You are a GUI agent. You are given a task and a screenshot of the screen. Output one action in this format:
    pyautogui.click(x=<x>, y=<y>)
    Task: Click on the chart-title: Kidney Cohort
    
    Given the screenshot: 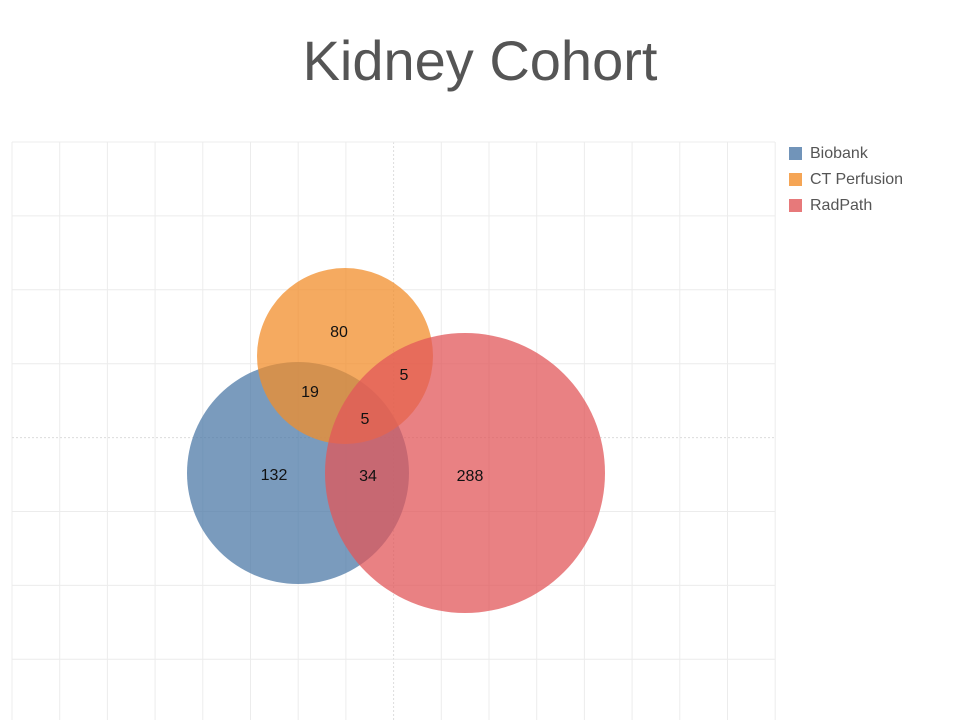 What is the action you would take?
    pyautogui.click(x=480, y=60)
    